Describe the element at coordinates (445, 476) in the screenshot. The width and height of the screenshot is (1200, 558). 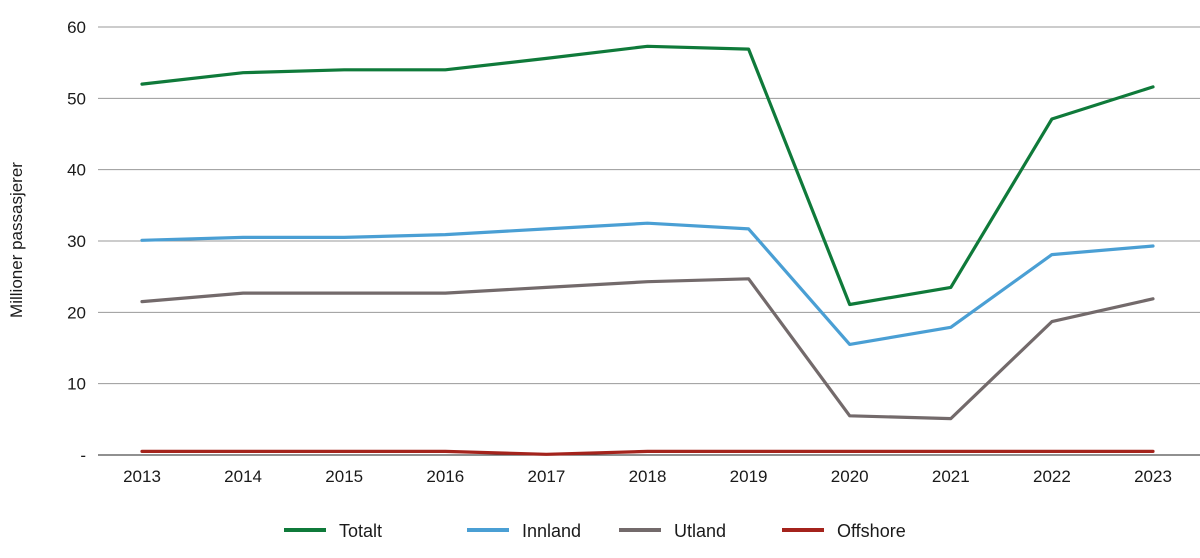
I see `x-tick-label: 2016` at that location.